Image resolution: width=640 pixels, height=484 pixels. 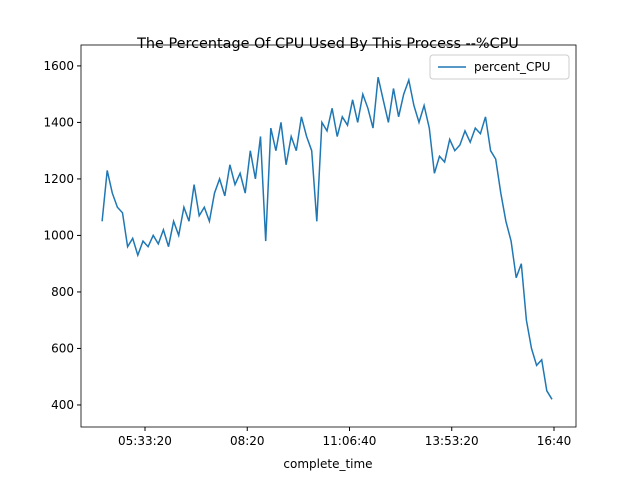 I want to click on x-tick-label: 05:33:20, so click(x=145, y=441).